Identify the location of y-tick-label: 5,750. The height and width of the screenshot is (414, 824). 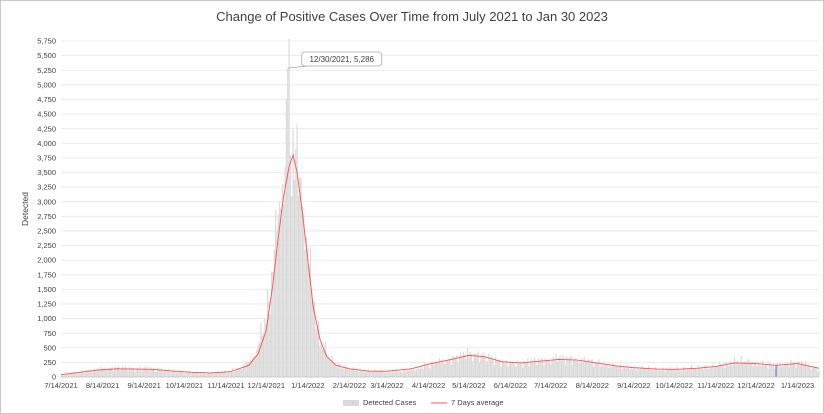
(46, 41).